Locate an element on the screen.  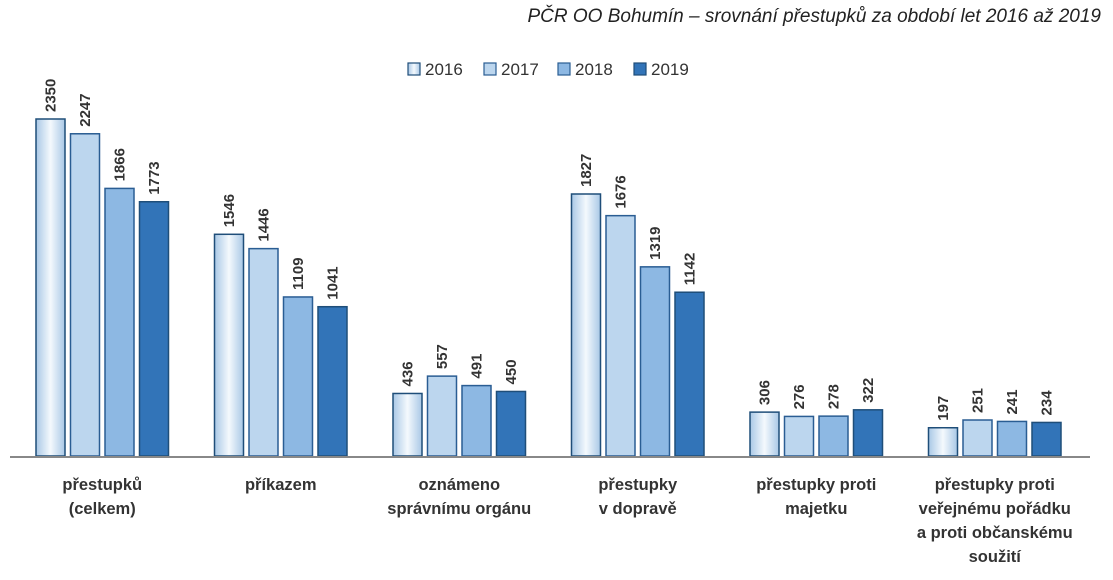
value-label-2017-cat3: 1676 is located at coordinates (621, 191).